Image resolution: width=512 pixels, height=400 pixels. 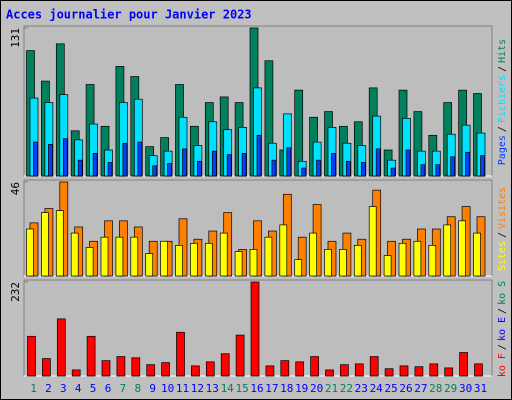 What do you see at coordinates (93, 388) in the screenshot?
I see `x-tick-label: 5` at bounding box center [93, 388].